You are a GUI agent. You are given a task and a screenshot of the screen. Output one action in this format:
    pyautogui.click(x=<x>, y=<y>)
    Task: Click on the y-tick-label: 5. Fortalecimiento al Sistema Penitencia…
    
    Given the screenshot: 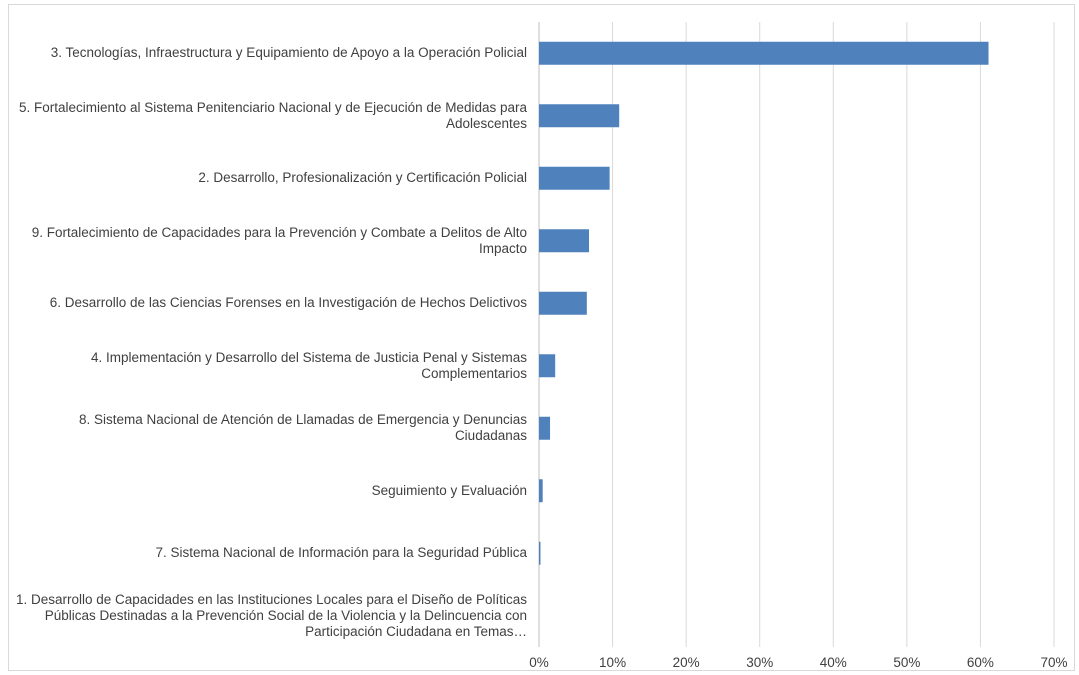 What is the action you would take?
    pyautogui.click(x=272, y=115)
    